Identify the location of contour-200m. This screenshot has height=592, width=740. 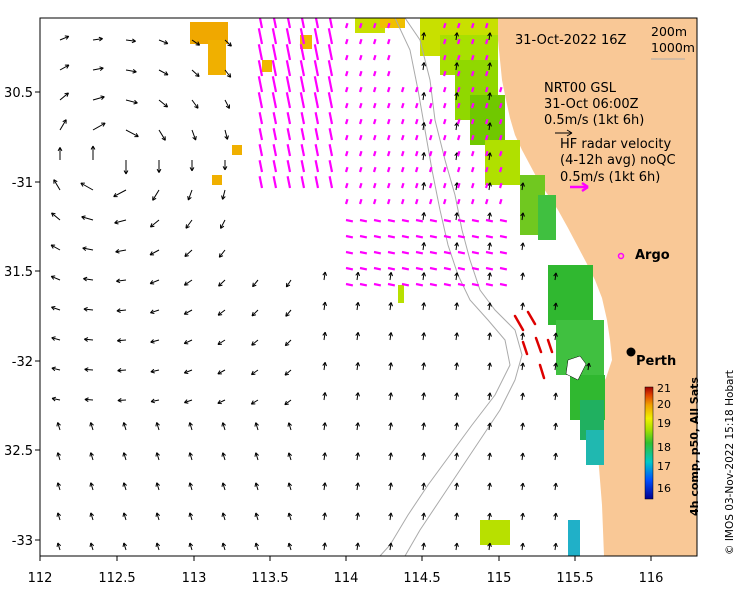
(463, 287).